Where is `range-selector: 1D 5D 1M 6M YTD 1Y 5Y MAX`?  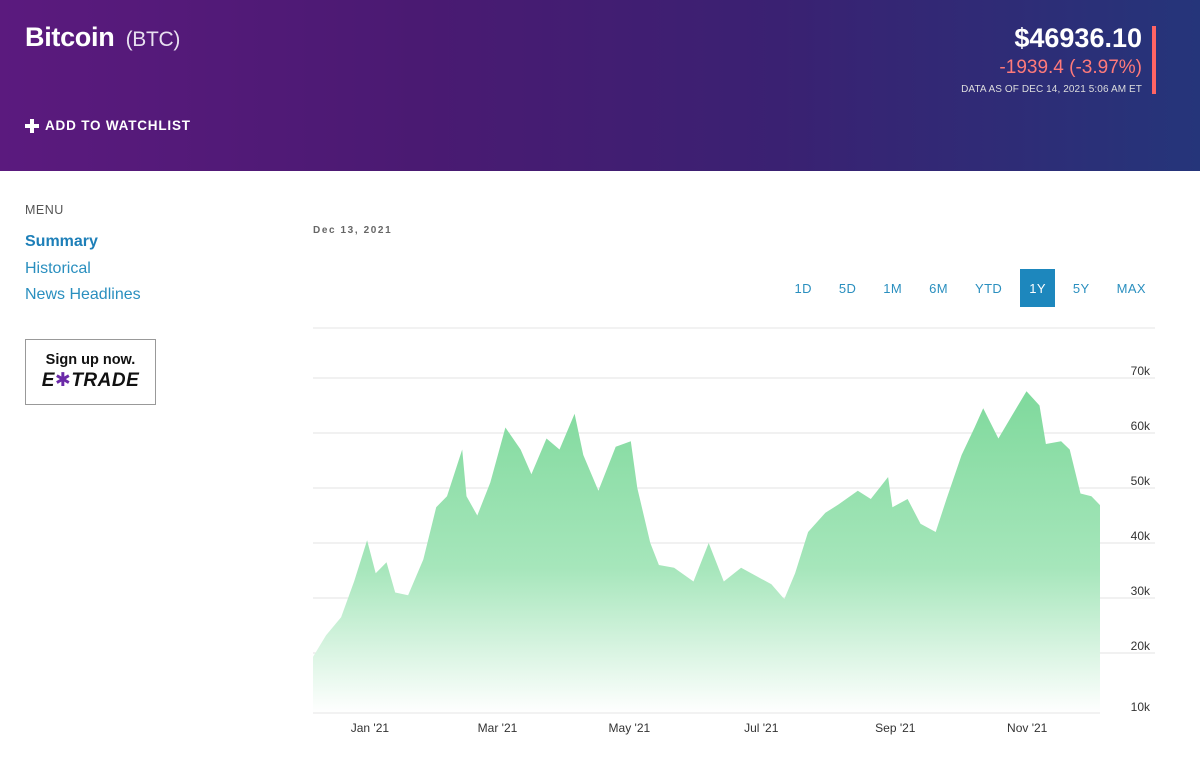 range-selector: 1D 5D 1M 6M YTD 1Y 5Y MAX is located at coordinates (965, 288).